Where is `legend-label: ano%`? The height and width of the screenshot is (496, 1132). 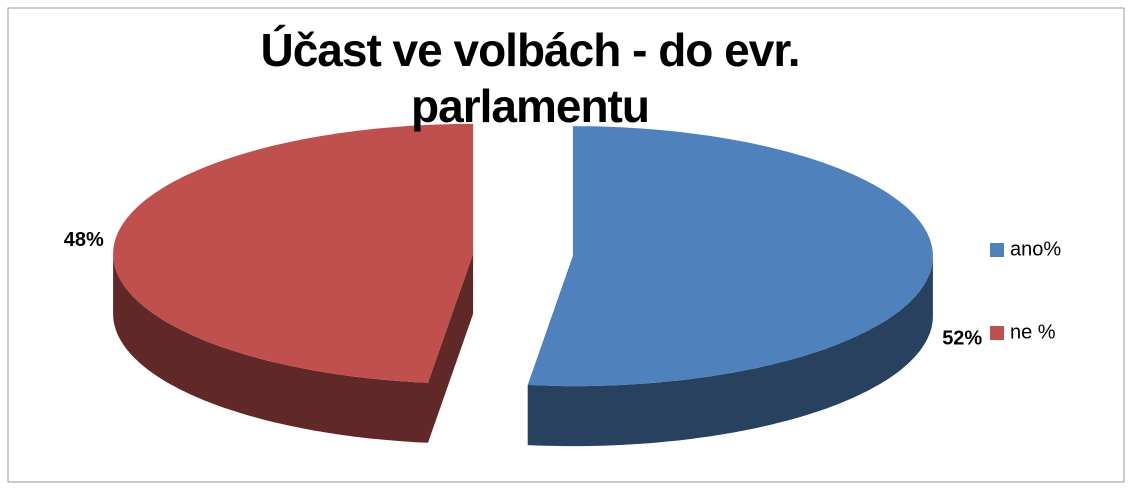 legend-label: ano% is located at coordinates (1035, 249).